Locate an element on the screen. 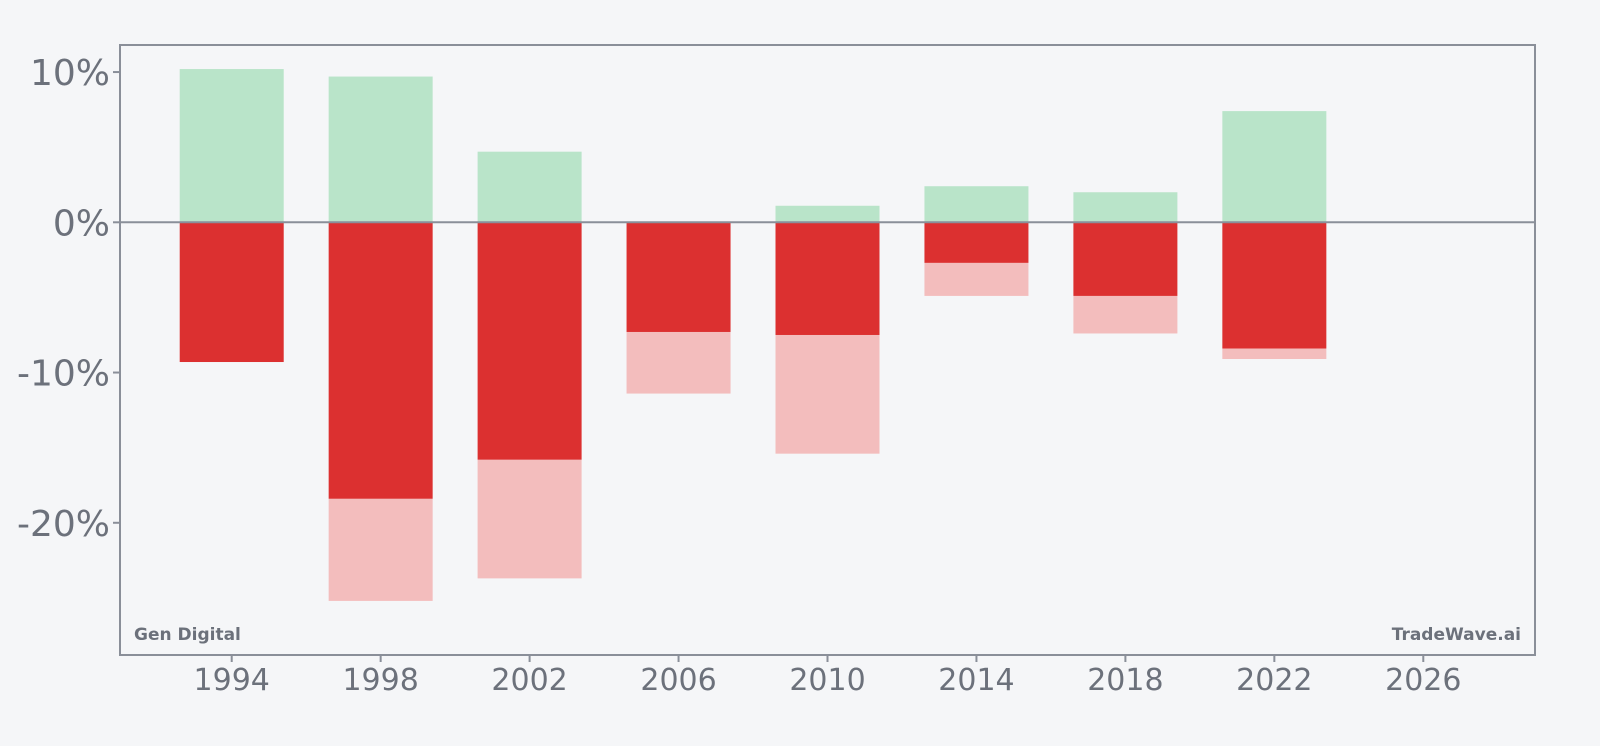 The height and width of the screenshot is (746, 1600). bar-upper-2014 is located at coordinates (976, 204).